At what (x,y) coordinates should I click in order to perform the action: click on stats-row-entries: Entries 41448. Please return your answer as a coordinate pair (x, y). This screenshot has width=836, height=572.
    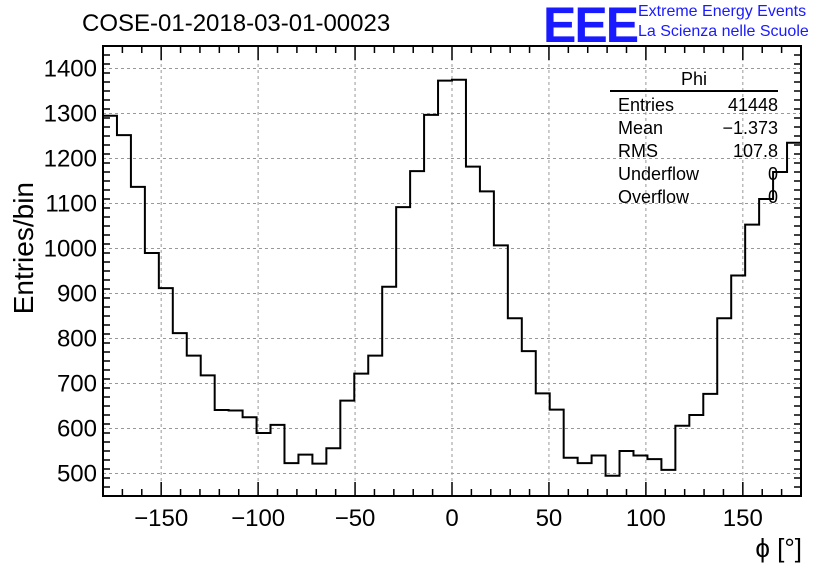
    Looking at the image, I should click on (694, 105).